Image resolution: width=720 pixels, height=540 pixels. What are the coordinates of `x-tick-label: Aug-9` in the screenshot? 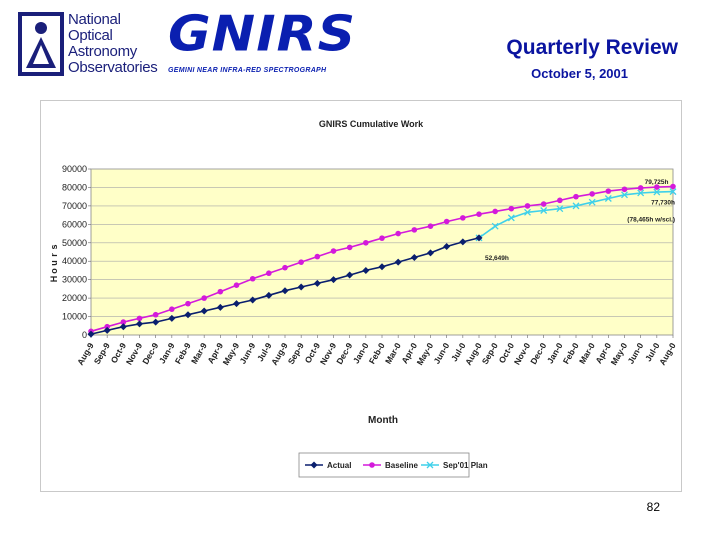 It's located at (279, 354).